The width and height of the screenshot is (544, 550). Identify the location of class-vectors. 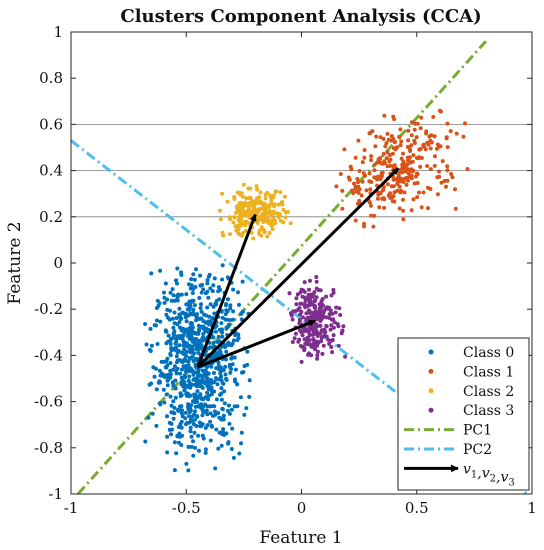
(298, 268).